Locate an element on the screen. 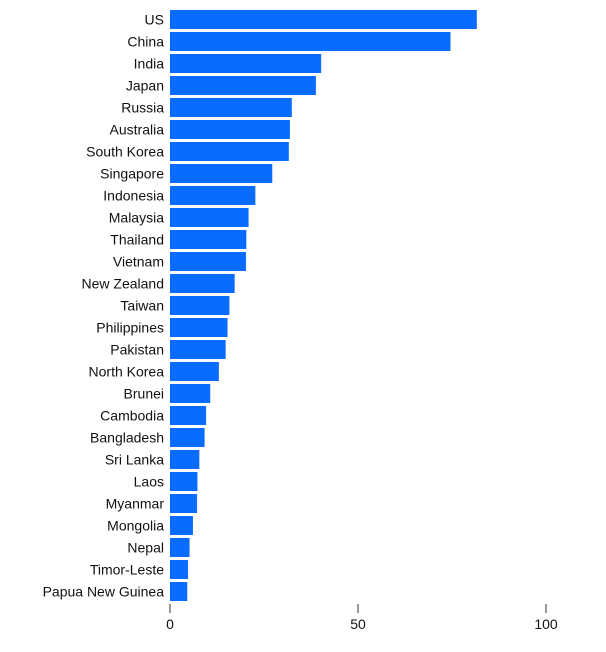  x-tick-label: 0 is located at coordinates (170, 624).